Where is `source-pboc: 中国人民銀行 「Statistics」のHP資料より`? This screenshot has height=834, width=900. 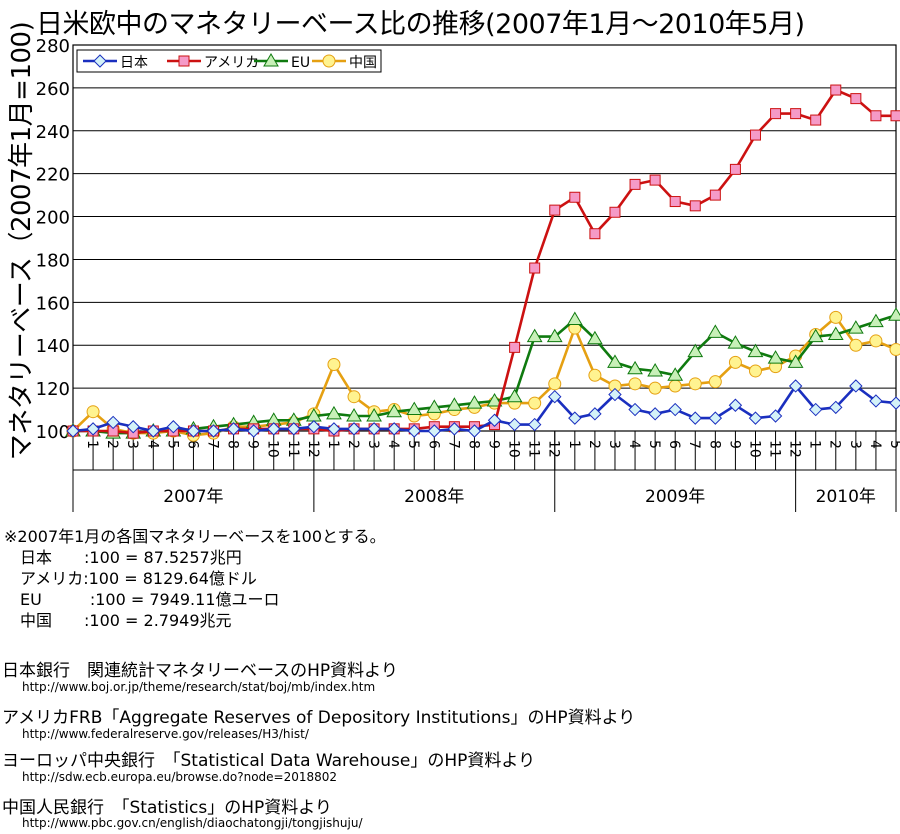 source-pboc: 中国人民銀行 「Statistics」のHP資料より is located at coordinates (167, 808).